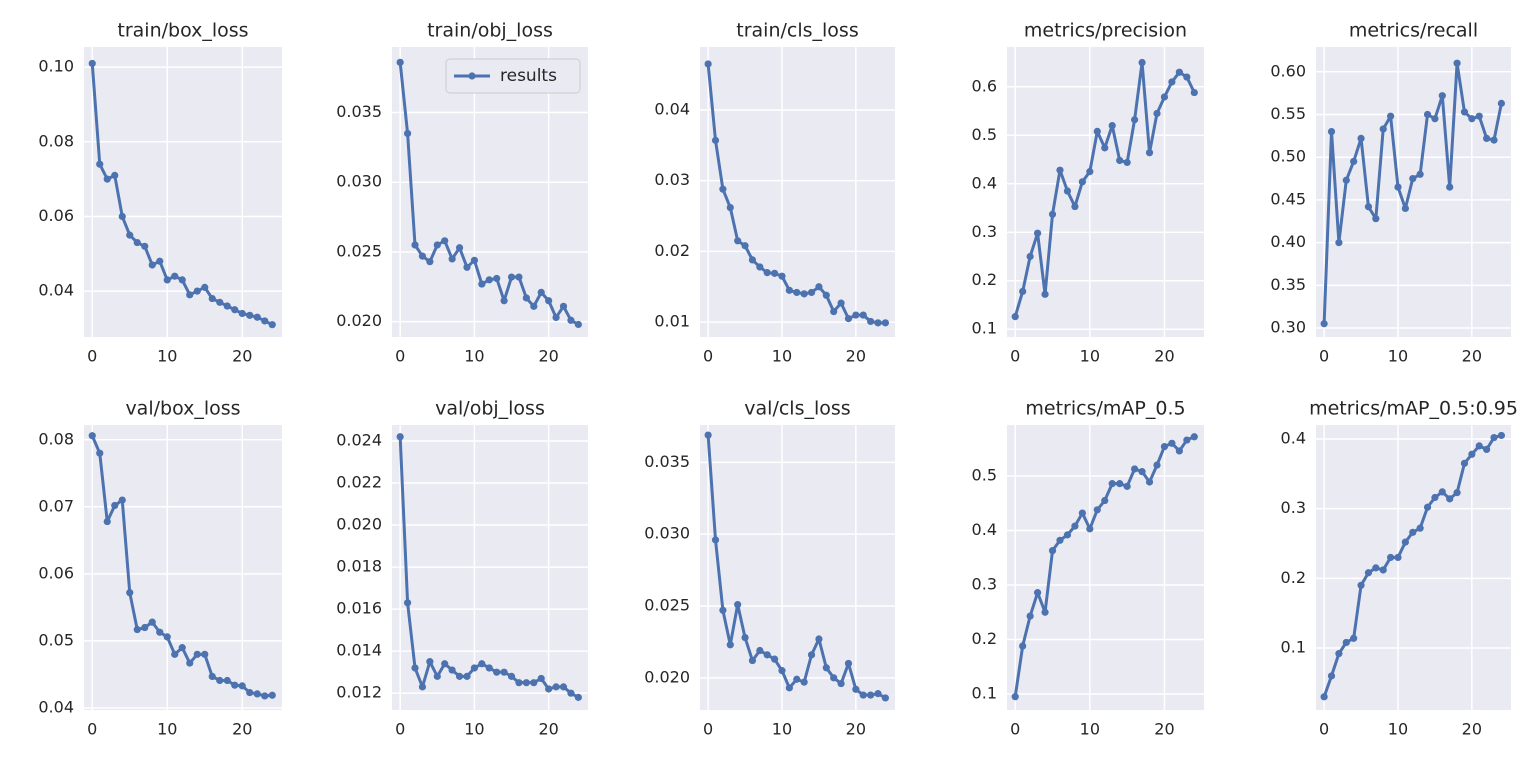 The width and height of the screenshot is (1536, 768). I want to click on y-tick-label: 0.55, so click(1288, 113).